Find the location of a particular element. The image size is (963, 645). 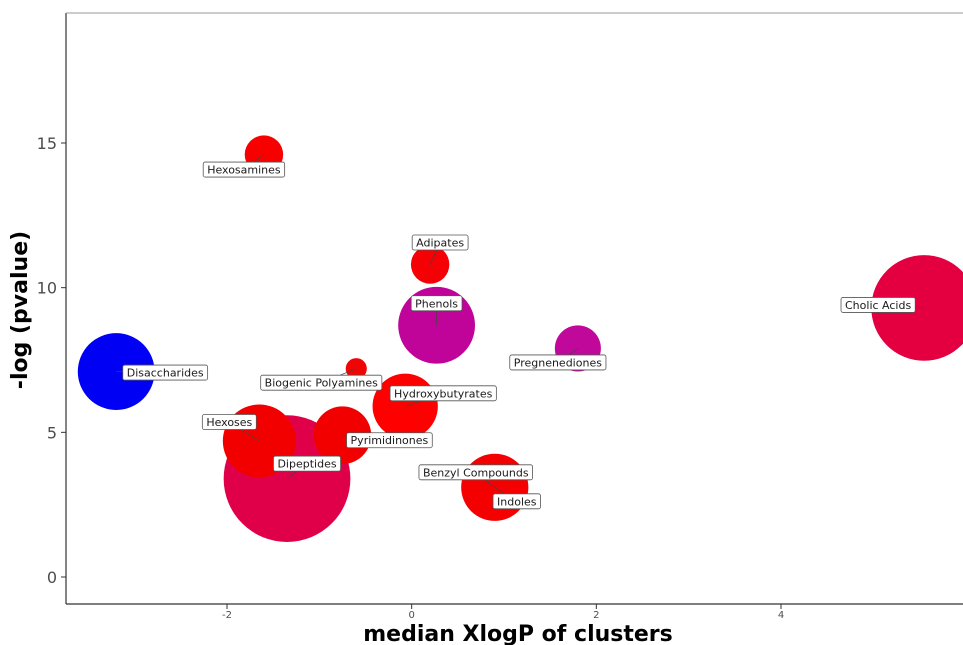

label-text: Indoles is located at coordinates (517, 501).